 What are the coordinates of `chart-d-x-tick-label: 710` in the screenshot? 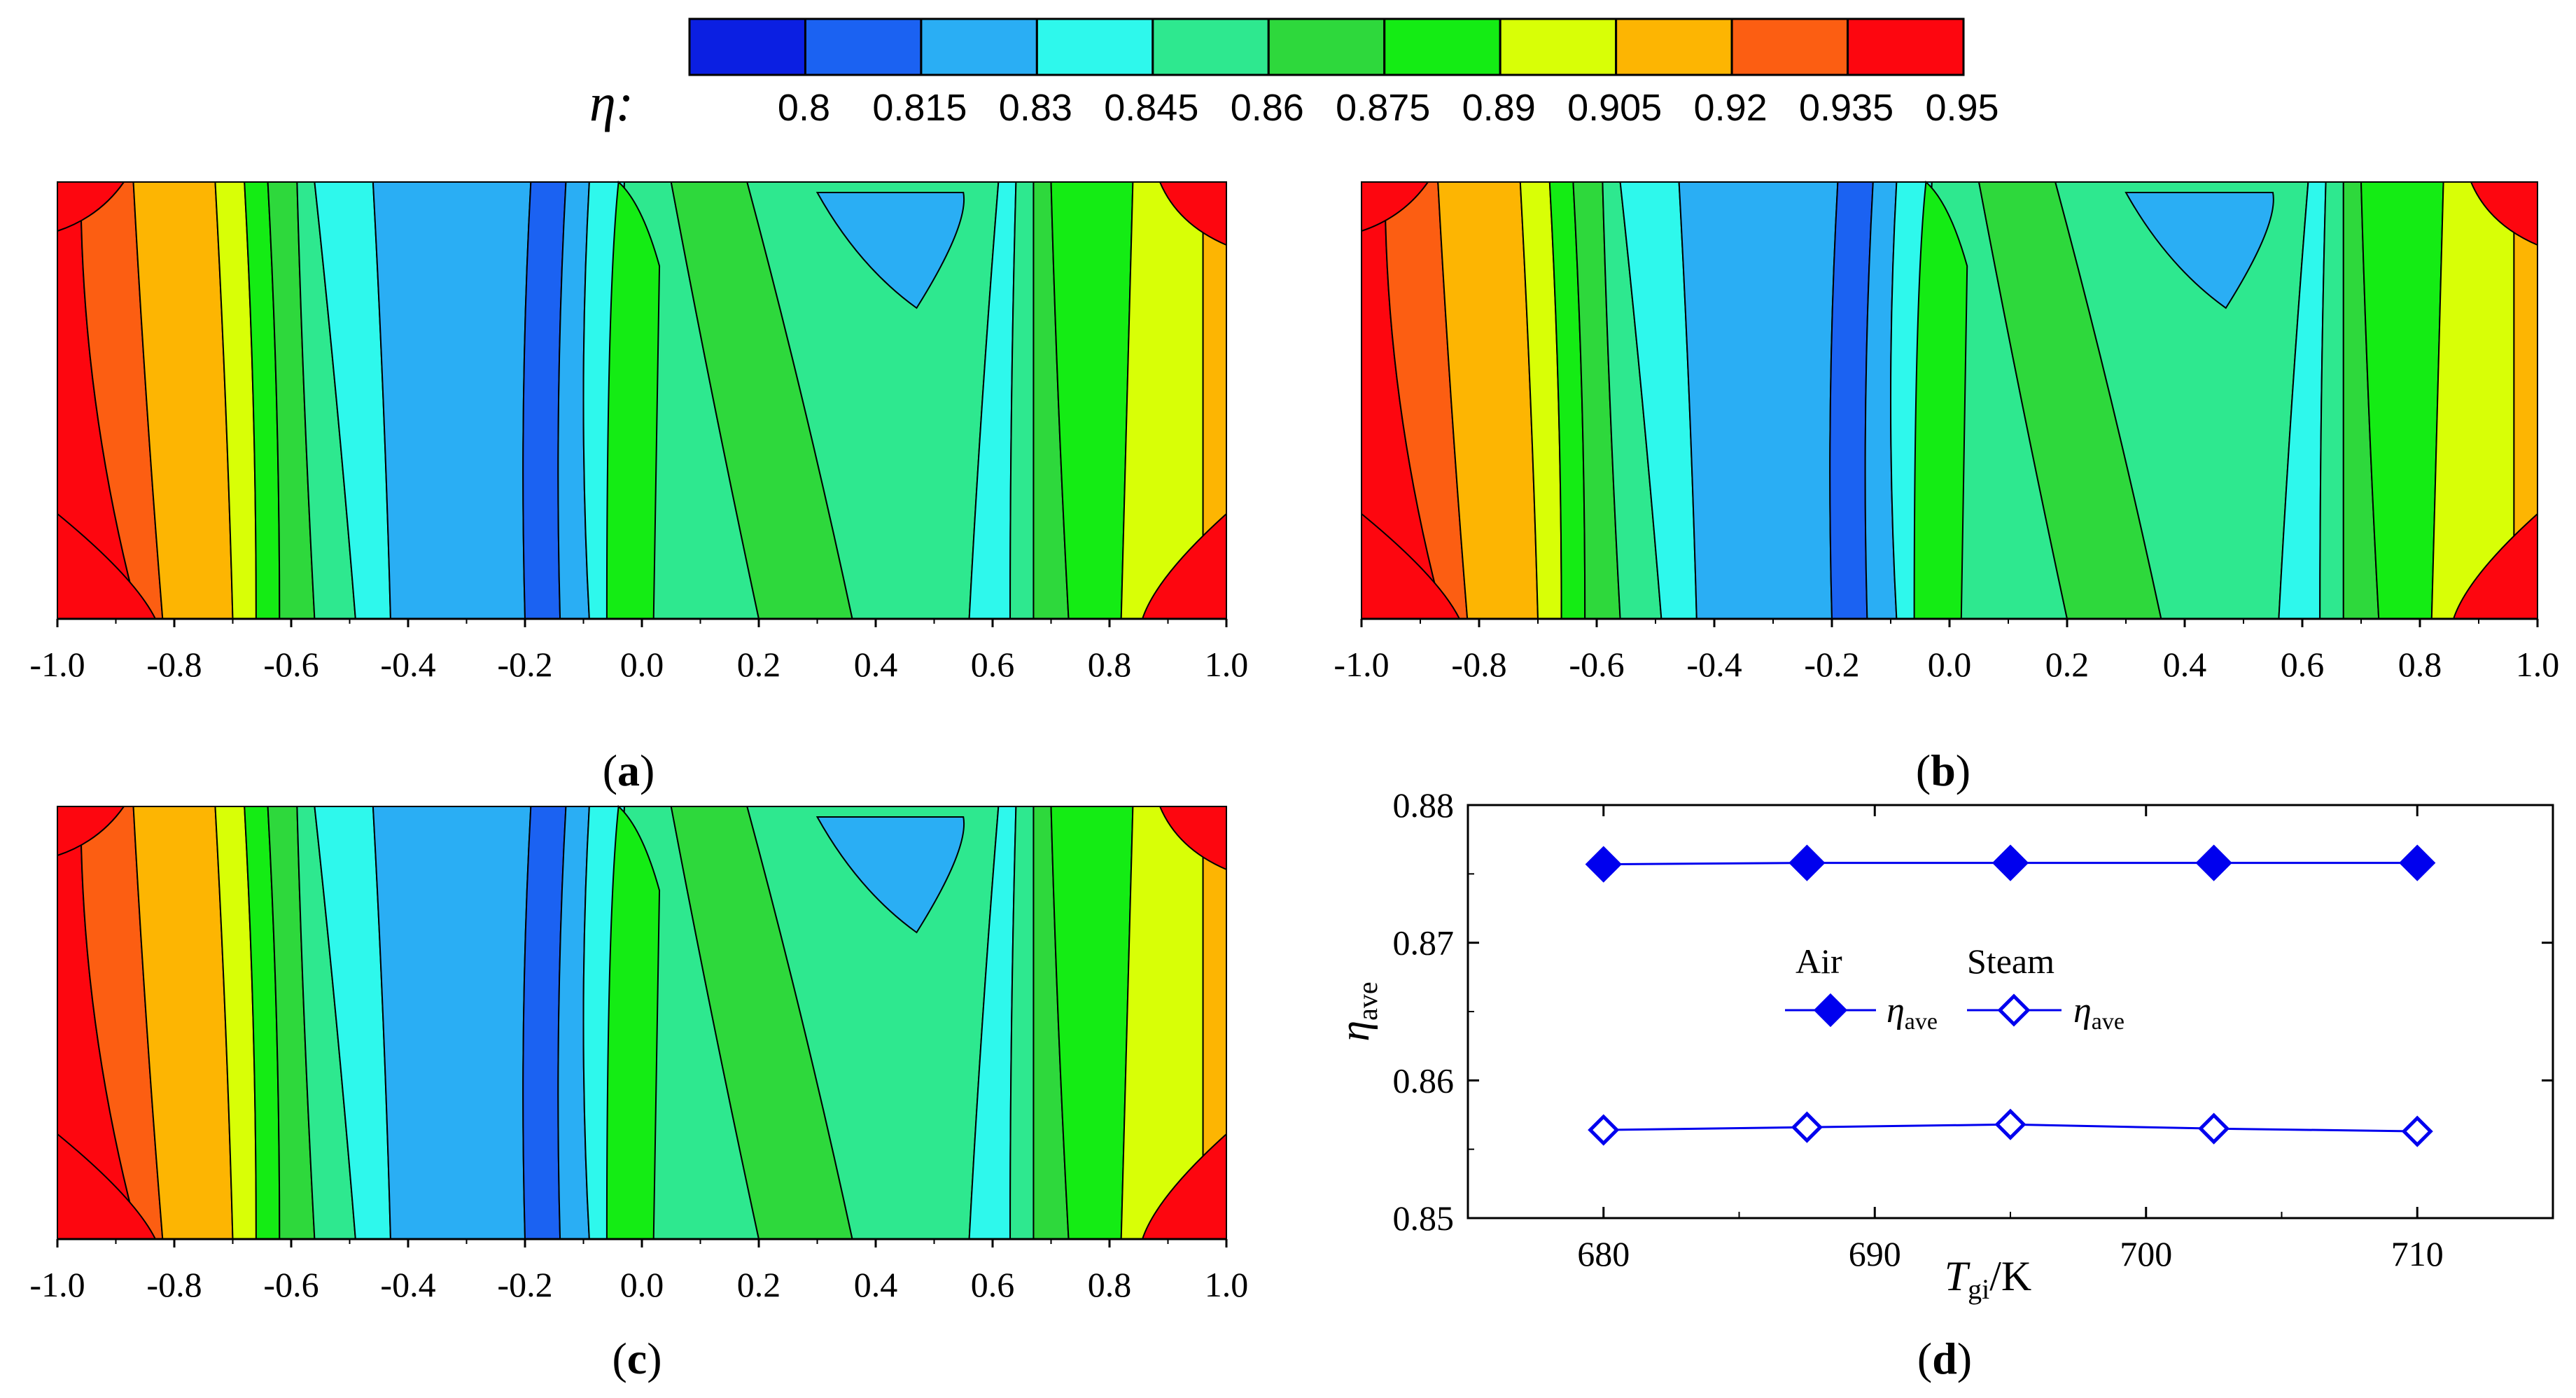 It's located at (2417, 1254).